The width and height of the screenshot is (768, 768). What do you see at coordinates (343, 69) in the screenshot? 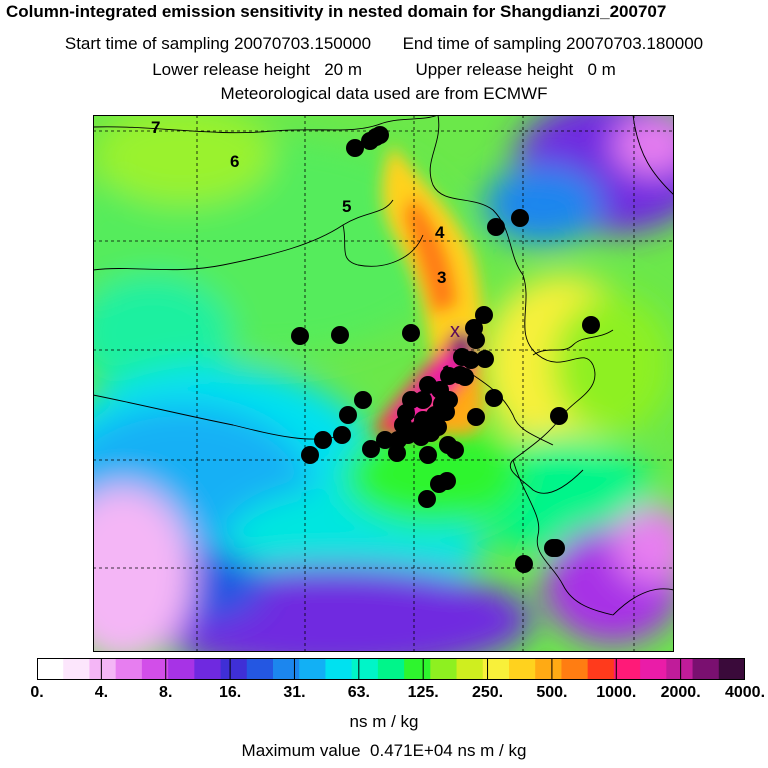
I see `lower-release-value: 20 m` at bounding box center [343, 69].